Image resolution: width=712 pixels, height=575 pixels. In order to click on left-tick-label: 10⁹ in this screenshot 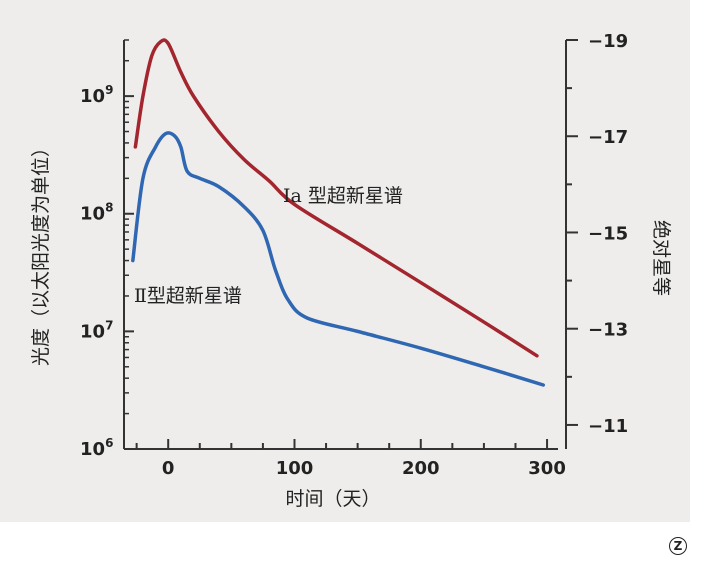, I will do `click(96, 95)`.